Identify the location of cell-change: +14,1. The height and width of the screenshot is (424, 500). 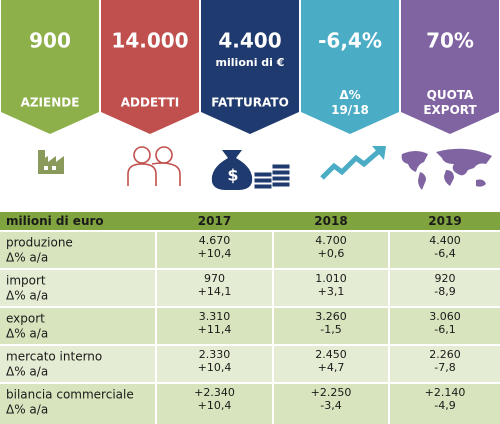
(215, 291).